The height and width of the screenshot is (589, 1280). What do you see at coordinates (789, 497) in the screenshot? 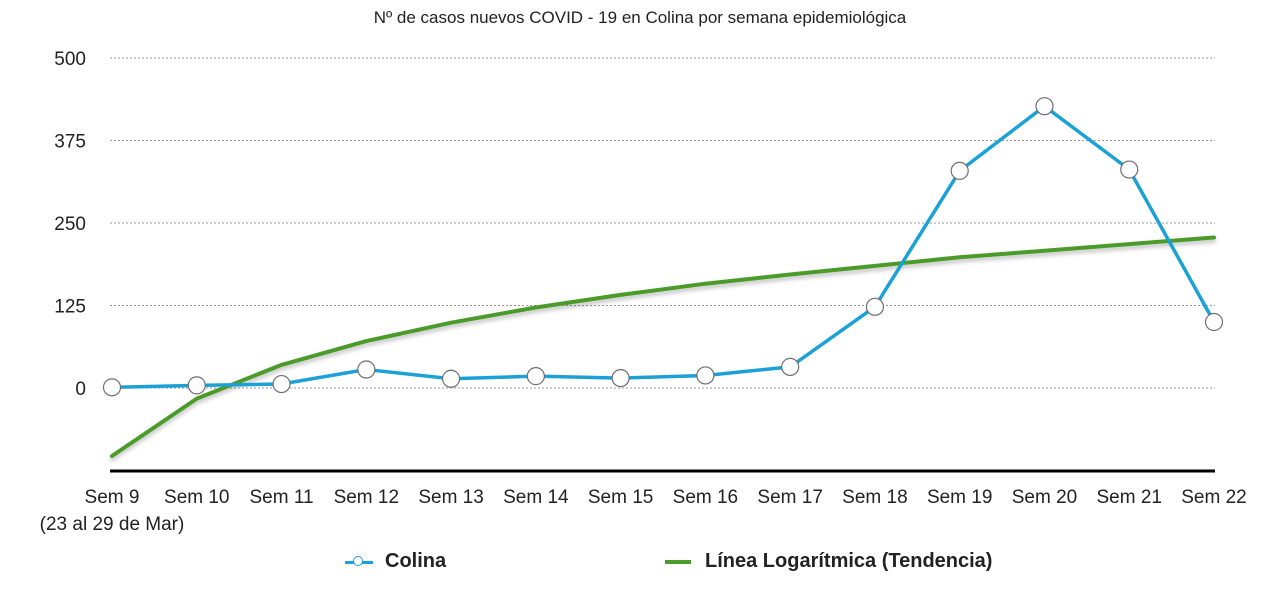
I see `x-tick-label: Sem 17` at bounding box center [789, 497].